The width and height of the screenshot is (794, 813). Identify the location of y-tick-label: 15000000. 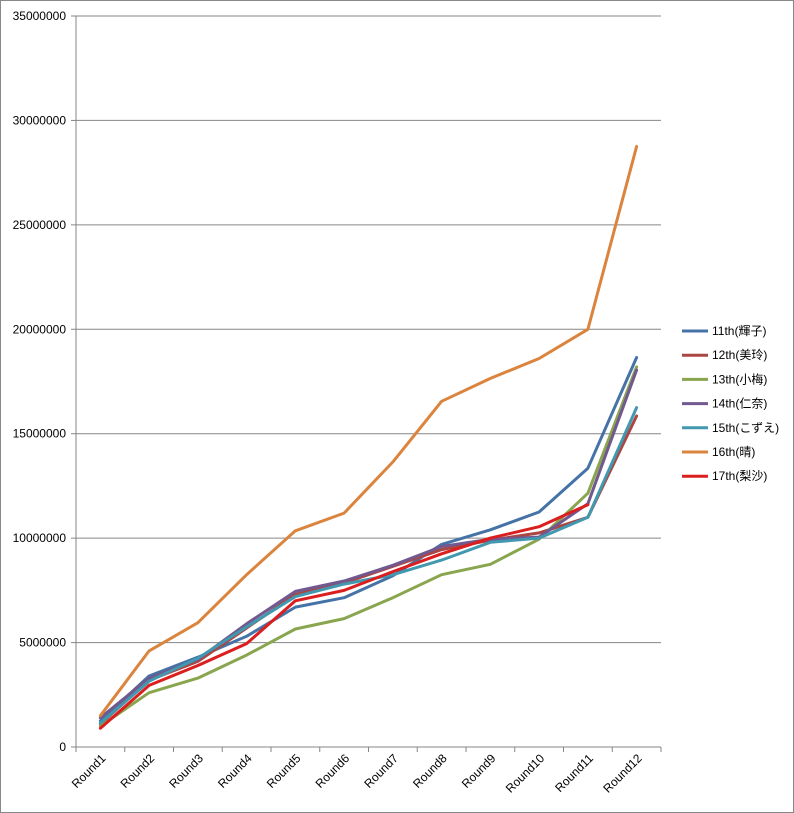
(40, 434).